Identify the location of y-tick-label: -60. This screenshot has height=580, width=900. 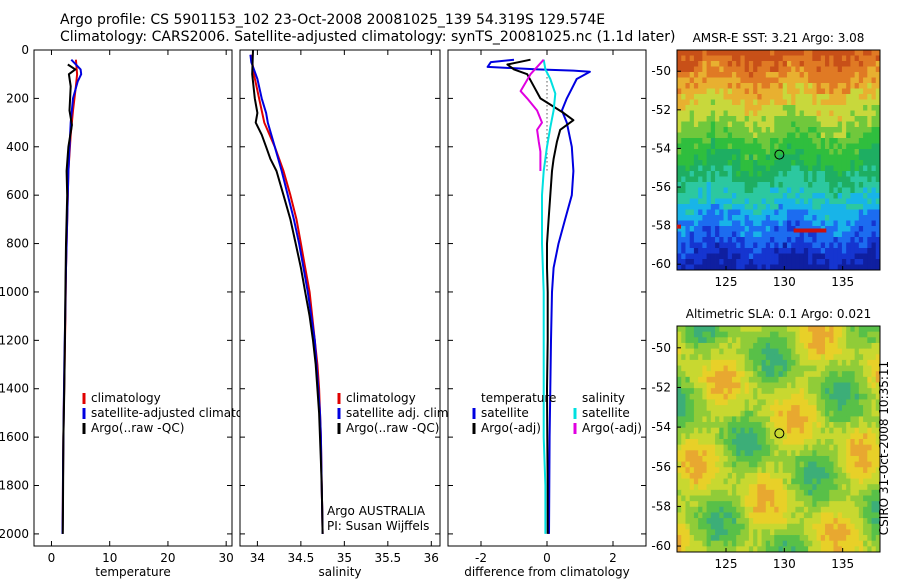
(661, 264).